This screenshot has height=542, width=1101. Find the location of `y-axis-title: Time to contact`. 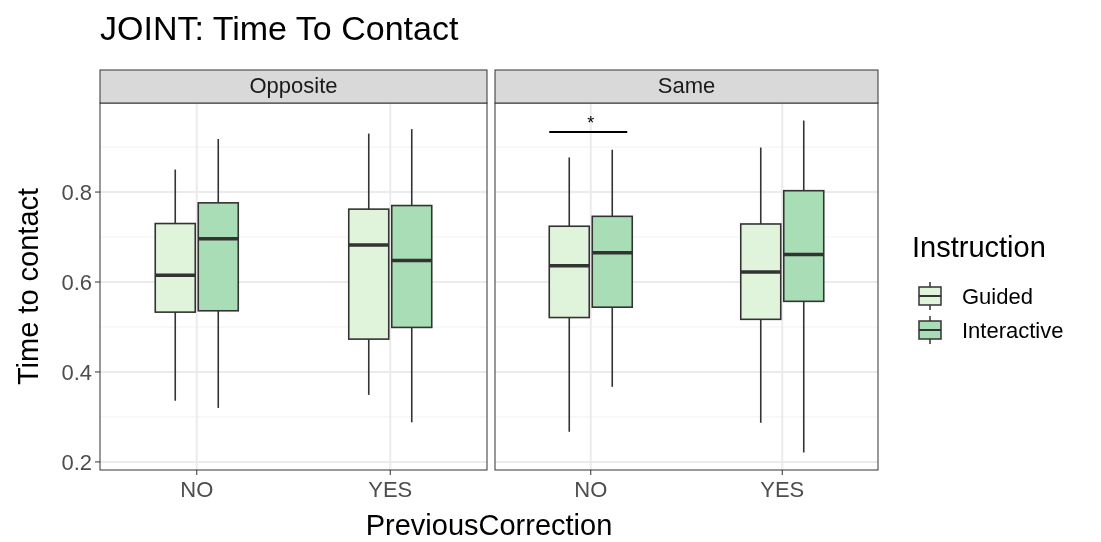

y-axis-title: Time to contact is located at coordinates (28, 286).